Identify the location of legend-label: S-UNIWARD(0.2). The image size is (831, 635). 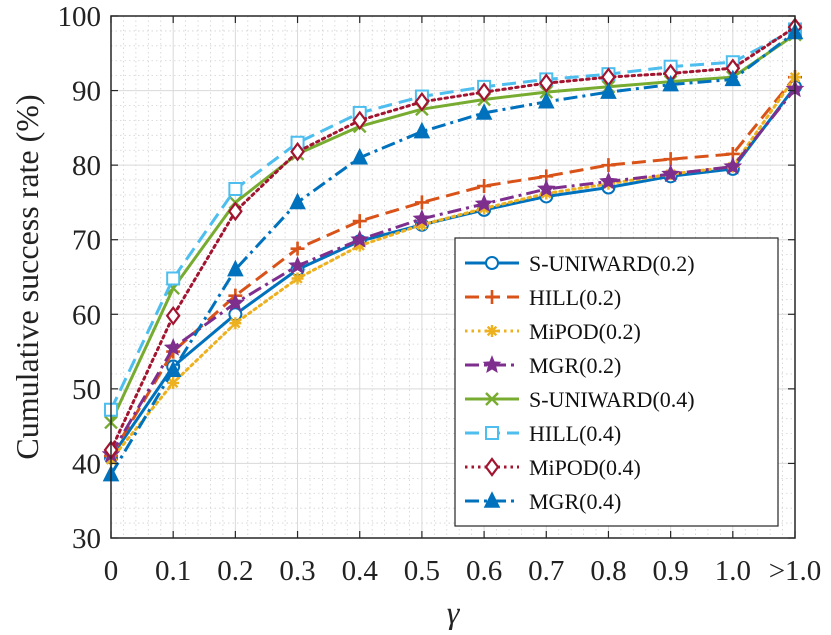
(612, 263).